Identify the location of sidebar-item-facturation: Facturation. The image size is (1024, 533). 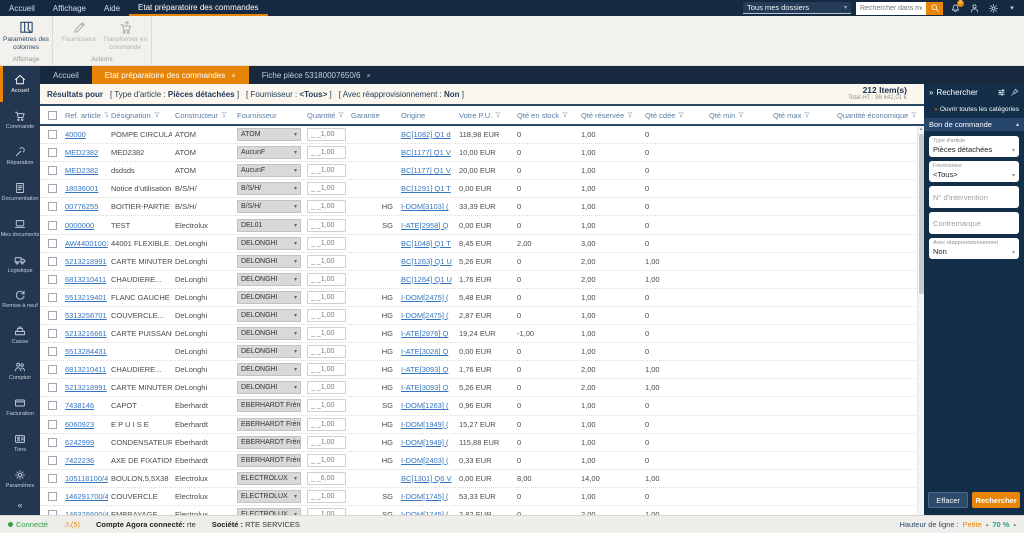
(20, 407).